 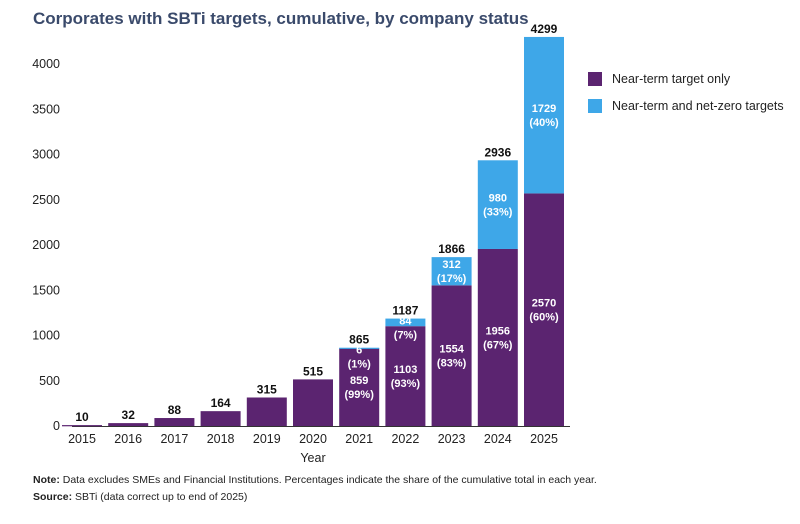 I want to click on y-tick-label: 3000, so click(x=46, y=155).